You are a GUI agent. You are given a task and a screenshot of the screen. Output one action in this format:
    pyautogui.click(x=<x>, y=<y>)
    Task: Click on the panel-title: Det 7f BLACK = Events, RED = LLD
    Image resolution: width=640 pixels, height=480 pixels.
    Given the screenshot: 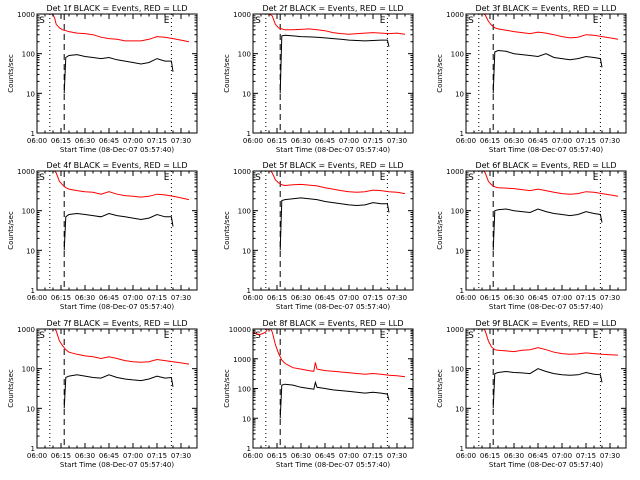 What is the action you would take?
    pyautogui.click(x=116, y=323)
    